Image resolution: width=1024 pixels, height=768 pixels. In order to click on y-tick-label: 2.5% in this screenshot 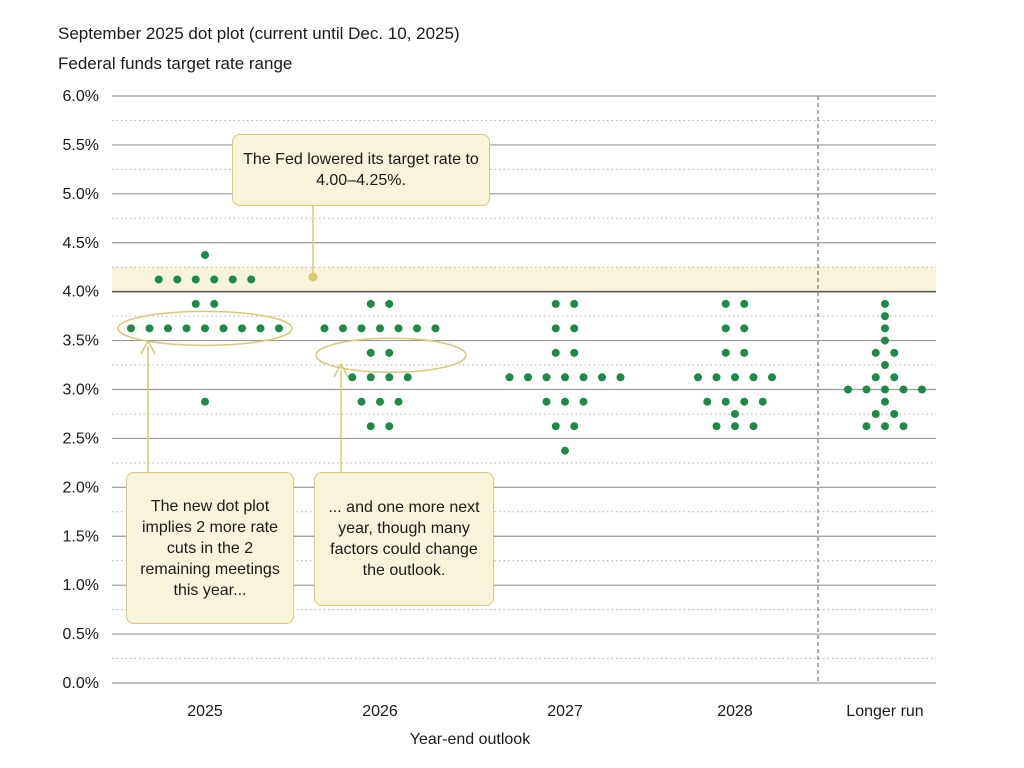, I will do `click(81, 438)`.